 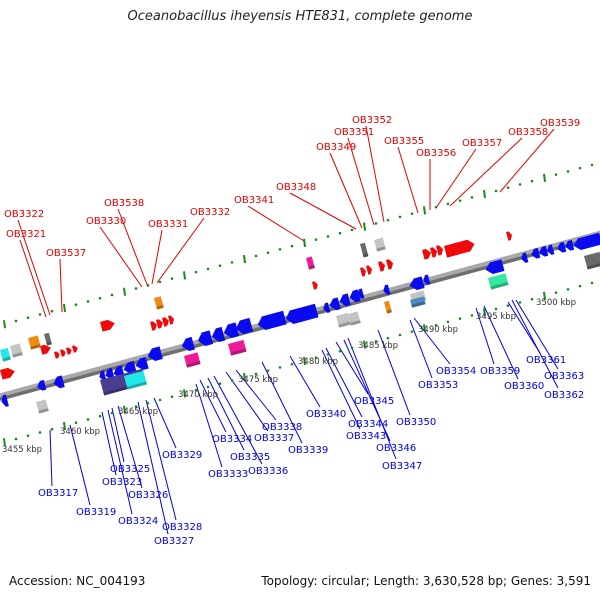 I want to click on gene-label-forward: OB3341, so click(x=254, y=200).